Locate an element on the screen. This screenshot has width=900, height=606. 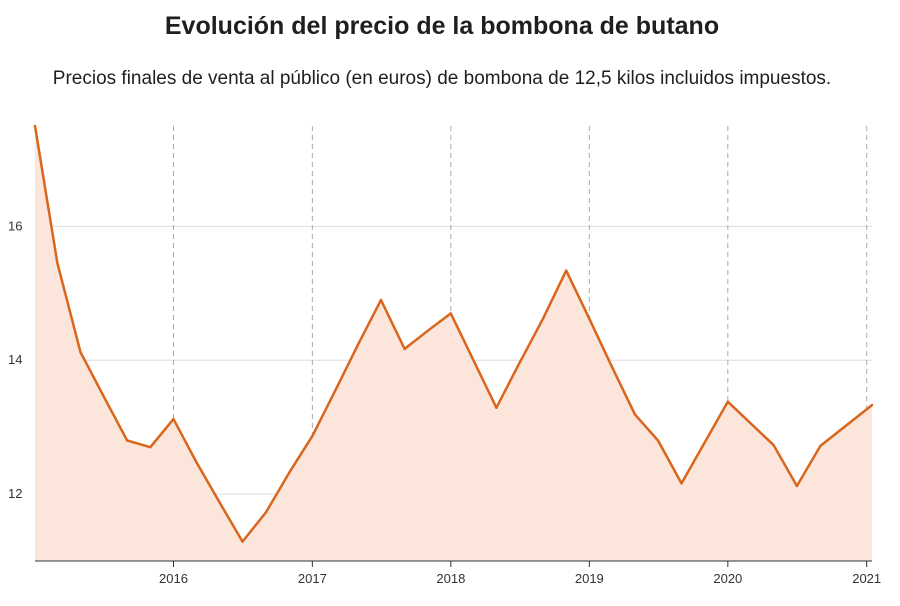
x-tick-label: 2019 is located at coordinates (589, 578).